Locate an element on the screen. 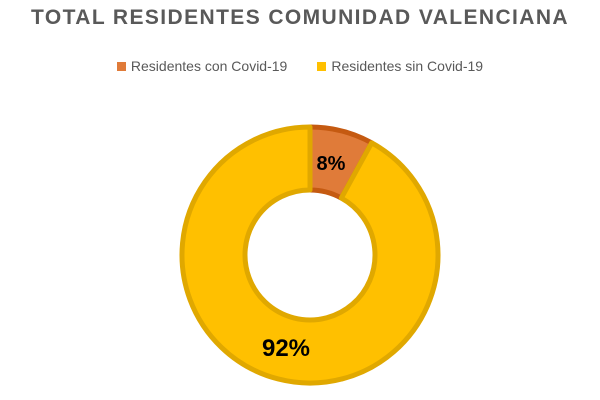  legend-swatch-sin-covid is located at coordinates (322, 66).